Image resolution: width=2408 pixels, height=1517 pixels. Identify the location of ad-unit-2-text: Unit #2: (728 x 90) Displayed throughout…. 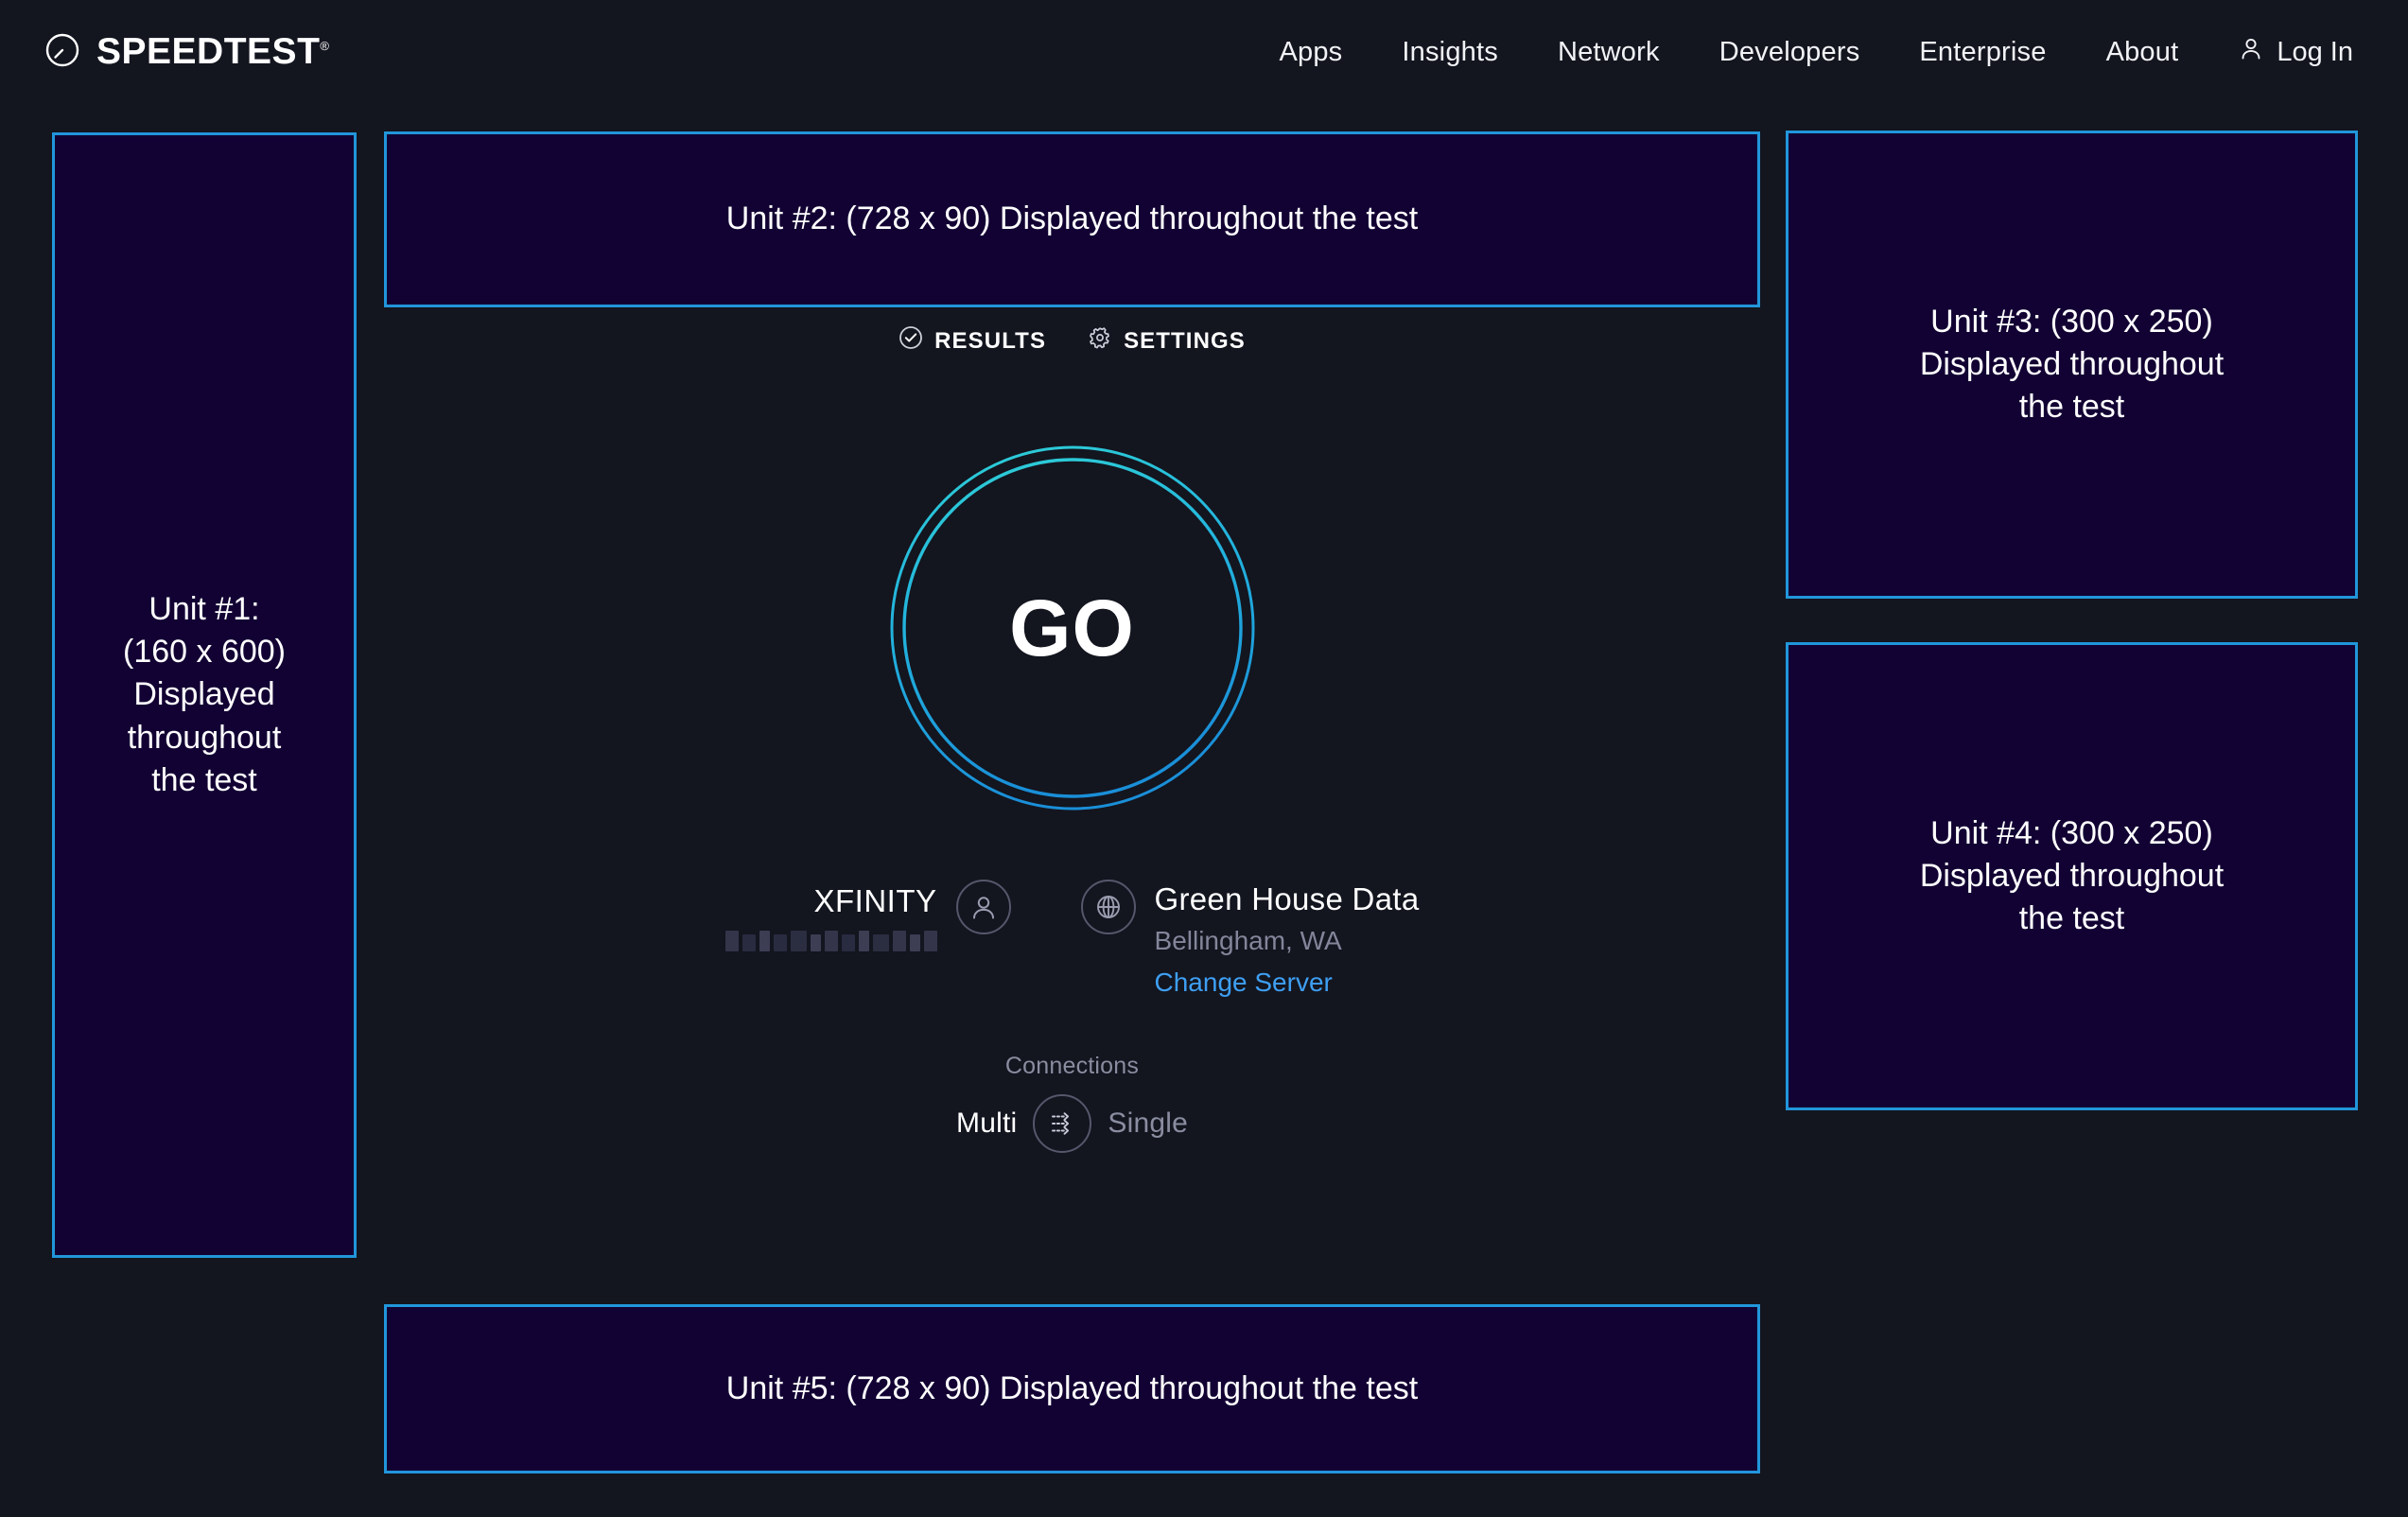
(1072, 219).